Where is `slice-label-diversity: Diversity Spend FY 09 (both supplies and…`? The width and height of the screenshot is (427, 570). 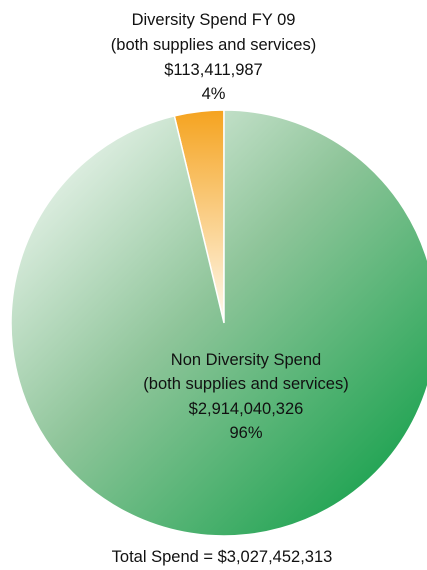
slice-label-diversity: Diversity Spend FY 09 (both supplies and… is located at coordinates (213, 57).